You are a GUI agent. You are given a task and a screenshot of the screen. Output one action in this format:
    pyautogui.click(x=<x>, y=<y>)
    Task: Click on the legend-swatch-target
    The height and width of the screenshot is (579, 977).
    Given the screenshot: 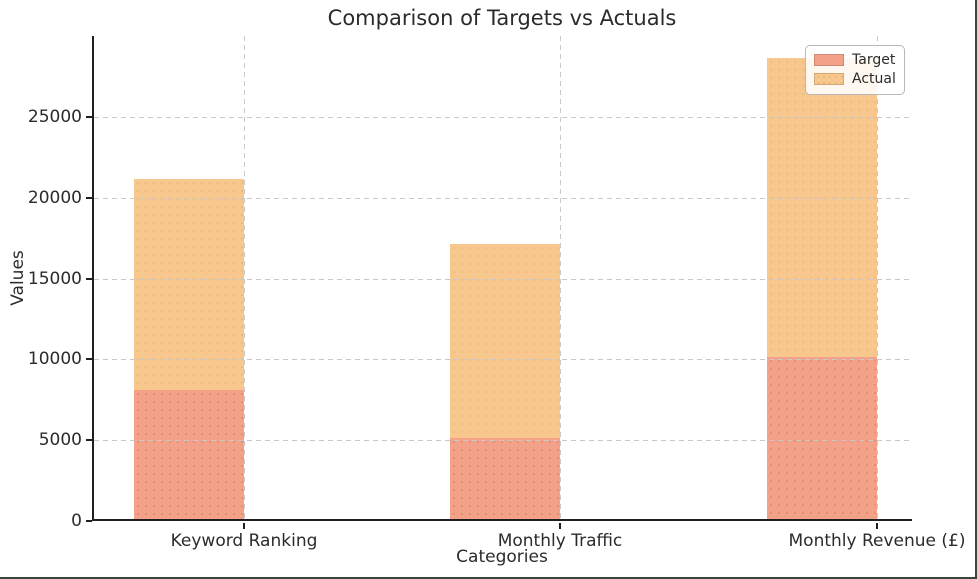 What is the action you would take?
    pyautogui.click(x=829, y=60)
    